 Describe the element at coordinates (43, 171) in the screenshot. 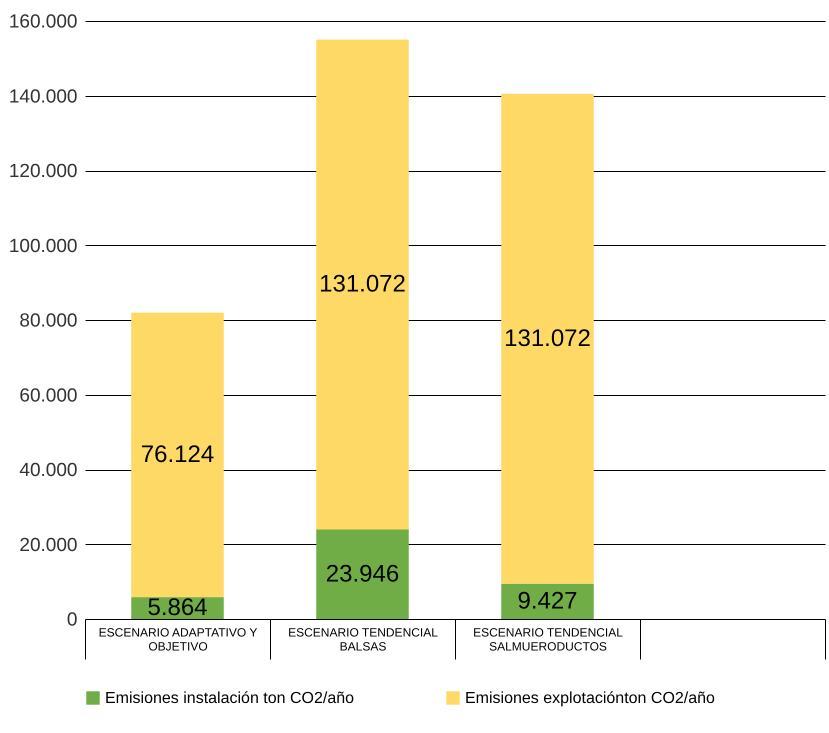

I see `y-tick-label: 120.000` at that location.